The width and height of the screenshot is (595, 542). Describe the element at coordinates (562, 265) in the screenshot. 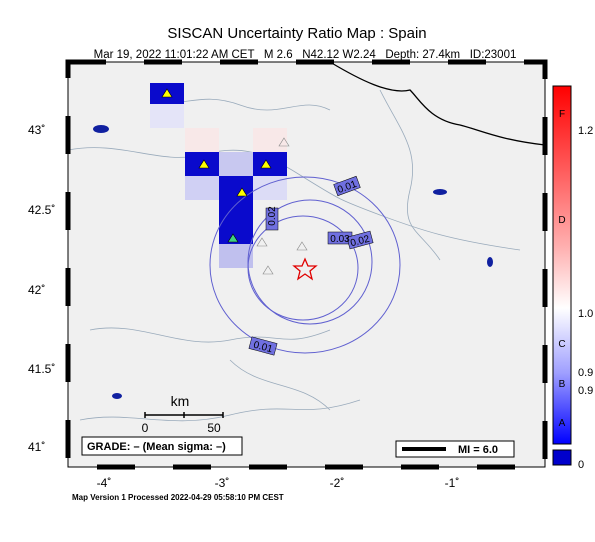

I see `colorbar` at that location.